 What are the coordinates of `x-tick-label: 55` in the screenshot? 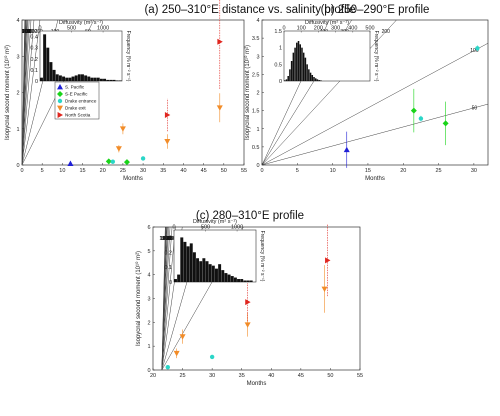 It's located at (244, 171).